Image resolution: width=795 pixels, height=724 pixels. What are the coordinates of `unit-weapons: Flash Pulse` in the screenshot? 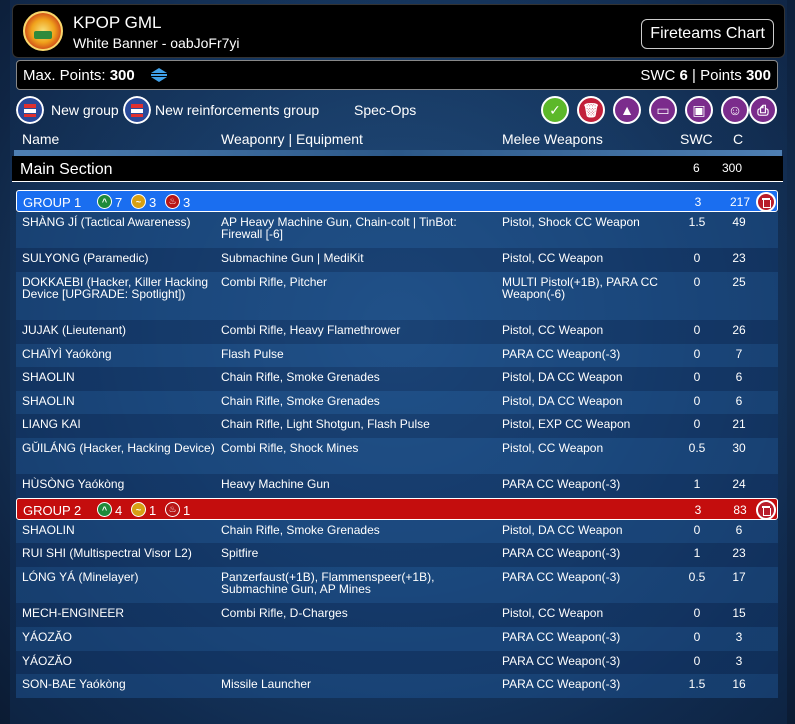 It's located at (252, 354).